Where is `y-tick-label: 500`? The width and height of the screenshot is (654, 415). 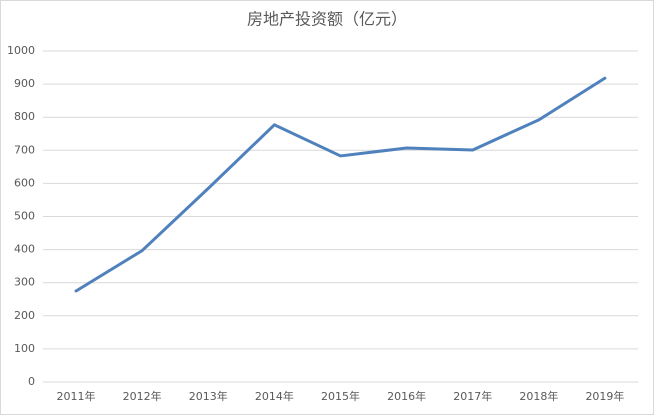 y-tick-label: 500 is located at coordinates (24, 216).